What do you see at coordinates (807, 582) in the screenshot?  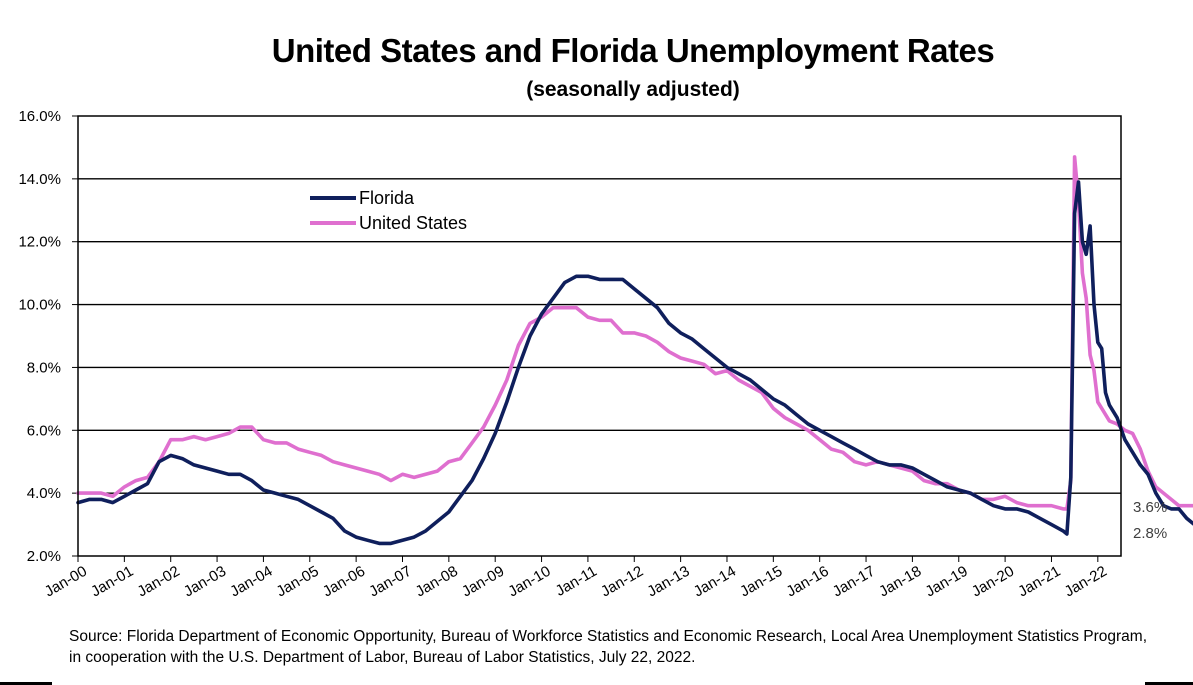 I see `x-tick-label: Jan-16` at bounding box center [807, 582].